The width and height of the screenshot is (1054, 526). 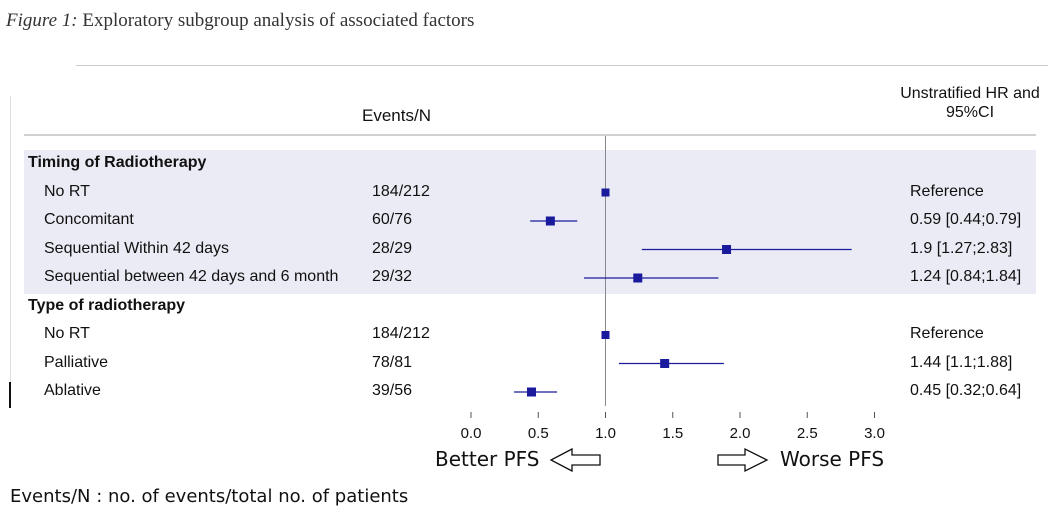 What do you see at coordinates (392, 248) in the screenshot?
I see `row-events: 28/29` at bounding box center [392, 248].